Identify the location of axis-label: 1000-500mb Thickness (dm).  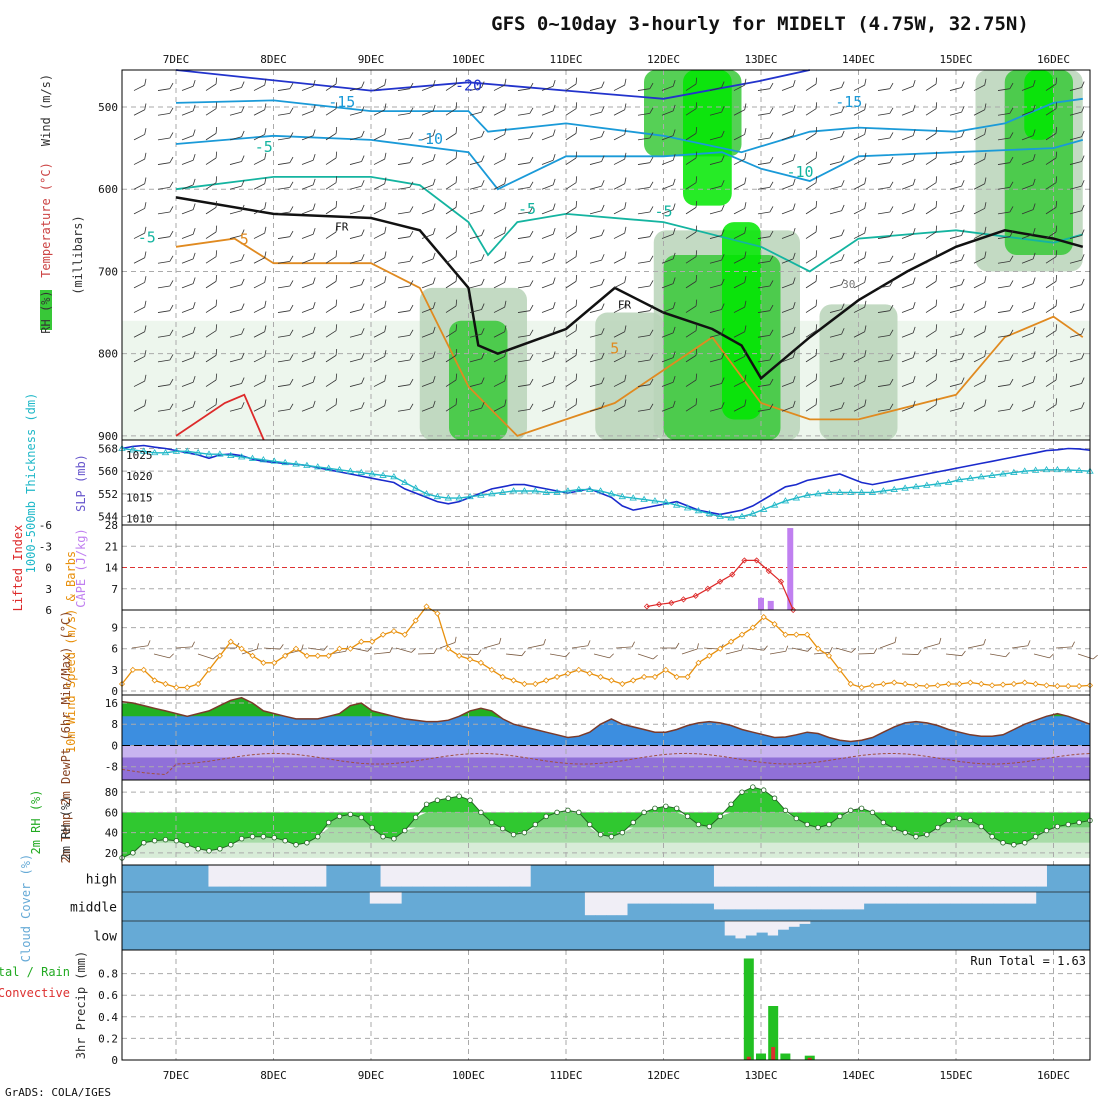
(31, 483).